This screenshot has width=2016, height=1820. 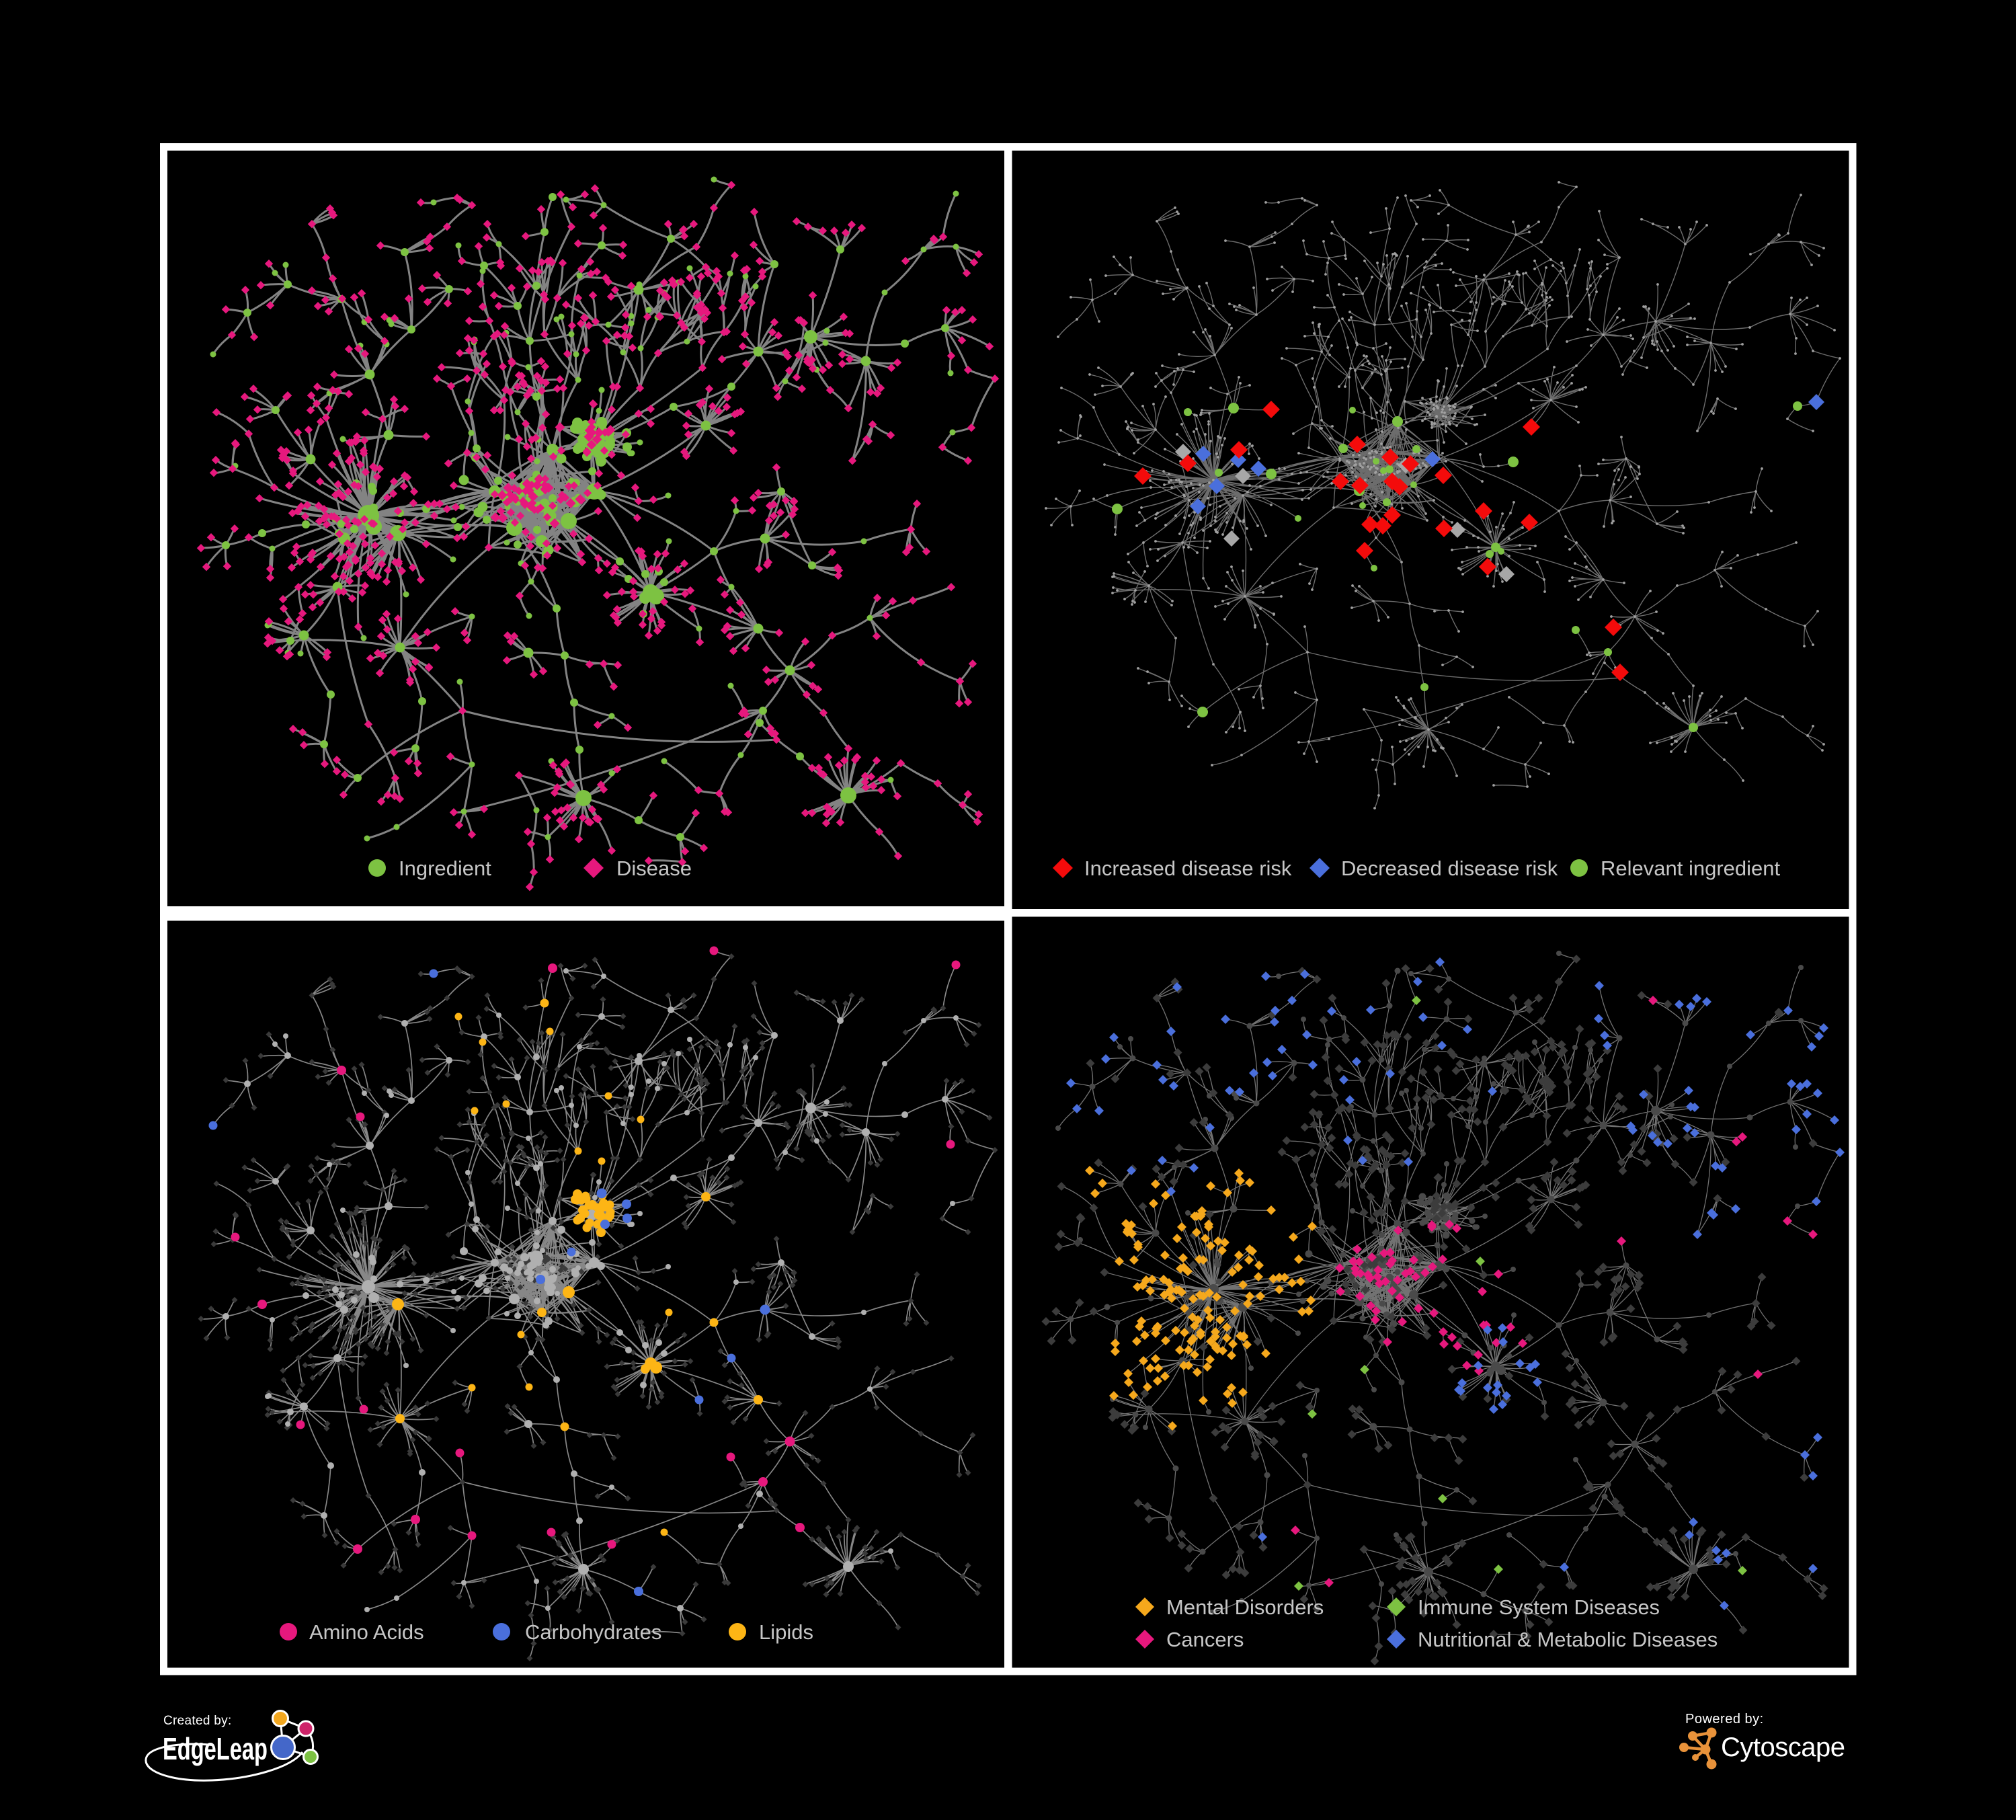 What do you see at coordinates (1724, 1719) in the screenshot?
I see `svg-text: Powered by:` at bounding box center [1724, 1719].